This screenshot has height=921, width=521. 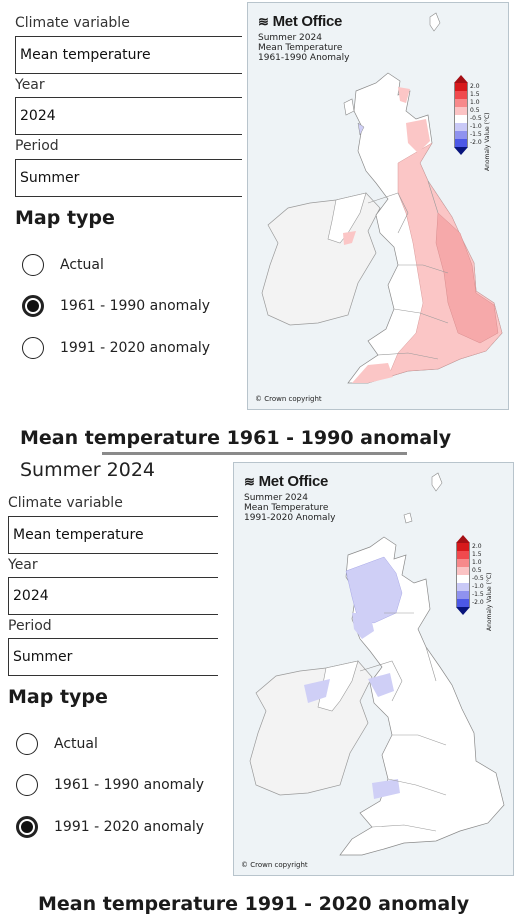 What do you see at coordinates (236, 438) in the screenshot?
I see `map-caption: Mean temperature 1961 - 1990 anomaly` at bounding box center [236, 438].